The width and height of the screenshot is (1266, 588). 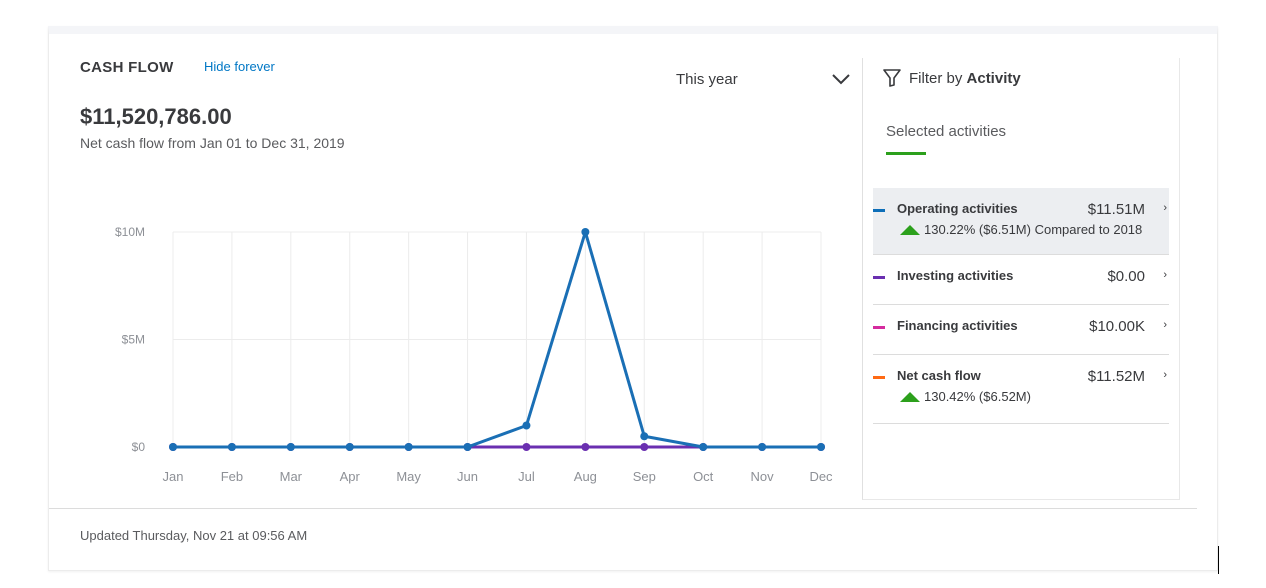 I want to click on activity-value: $11.51M, so click(x=1116, y=209).